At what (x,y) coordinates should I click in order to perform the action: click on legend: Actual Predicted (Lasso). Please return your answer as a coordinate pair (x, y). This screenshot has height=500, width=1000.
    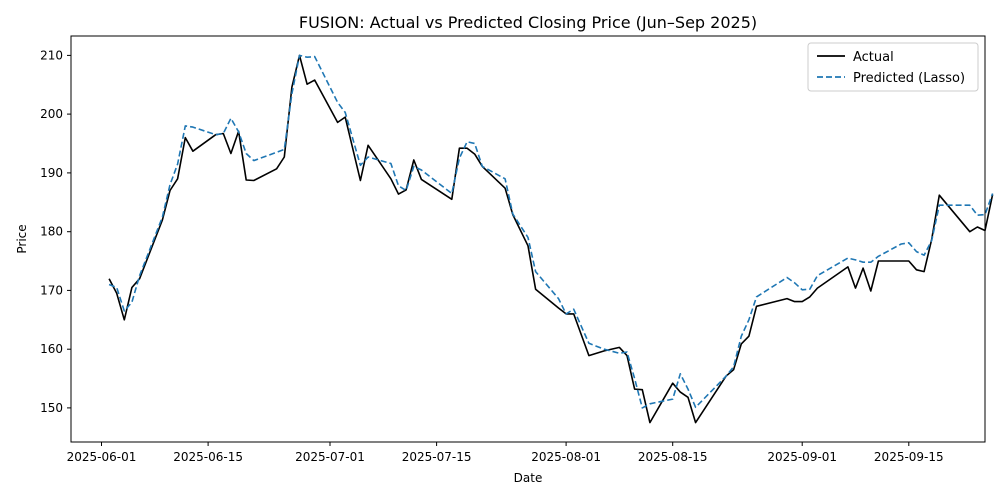
    Looking at the image, I should click on (893, 67).